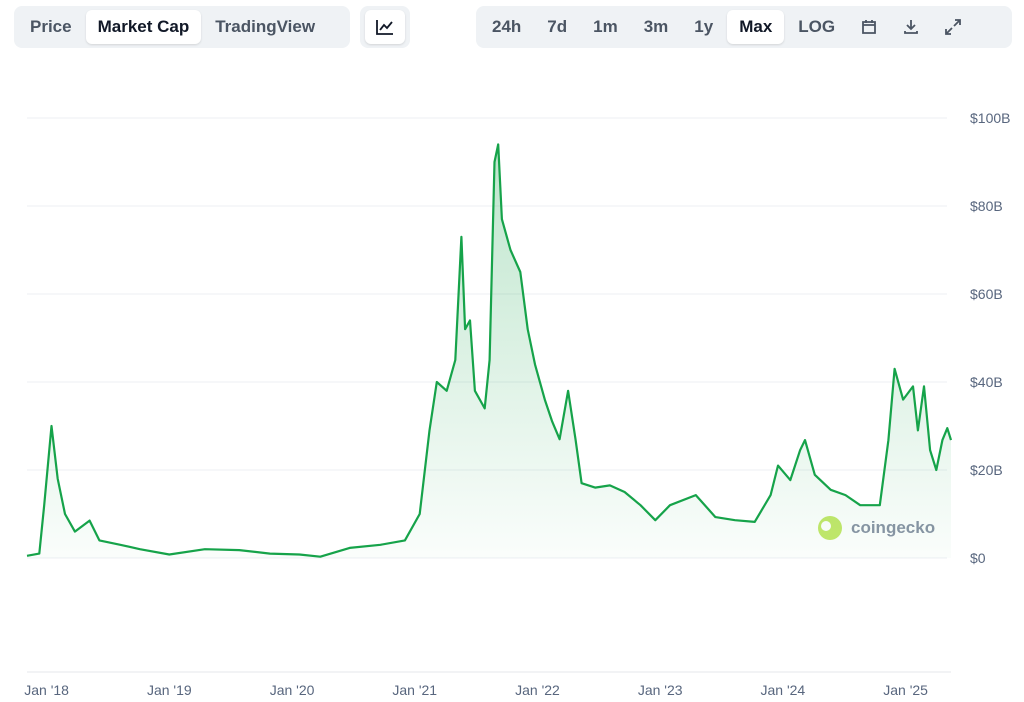  I want to click on y-tick-label: $0, so click(978, 558).